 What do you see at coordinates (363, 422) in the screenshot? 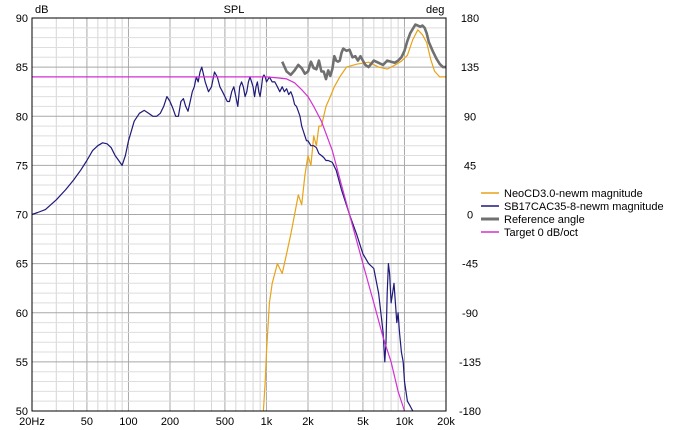
I see `x-tick-label: 5k` at bounding box center [363, 422].